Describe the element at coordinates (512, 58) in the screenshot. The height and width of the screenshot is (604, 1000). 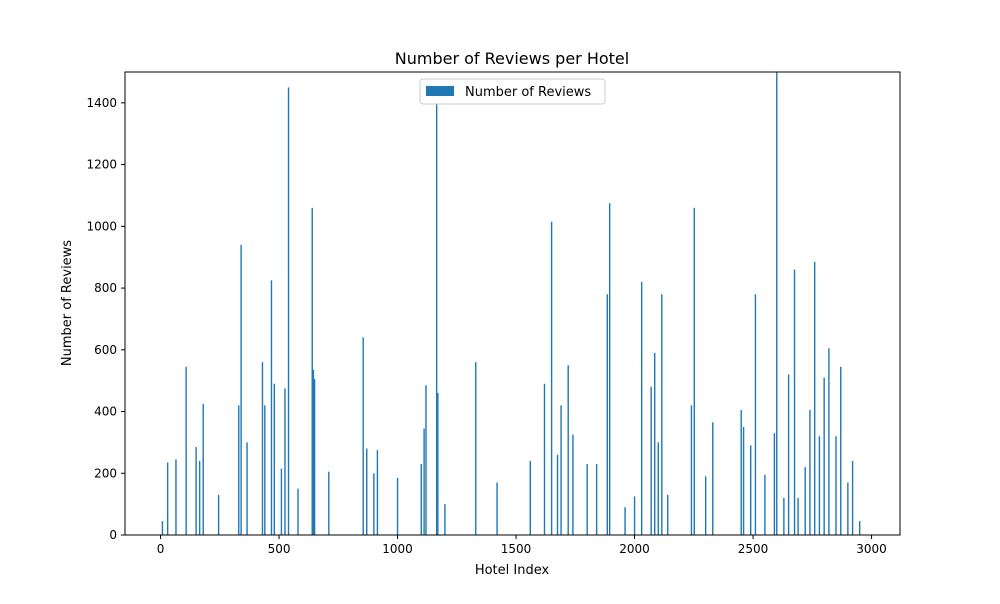
I see `chart-title: Number of Reviews per Hotel` at that location.